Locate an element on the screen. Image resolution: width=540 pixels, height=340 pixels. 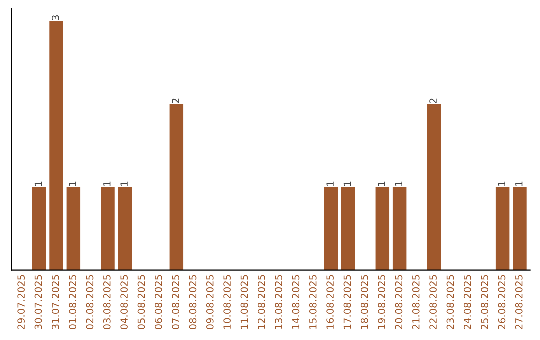
x-tick-label: 22.08.2025 is located at coordinates (433, 302).